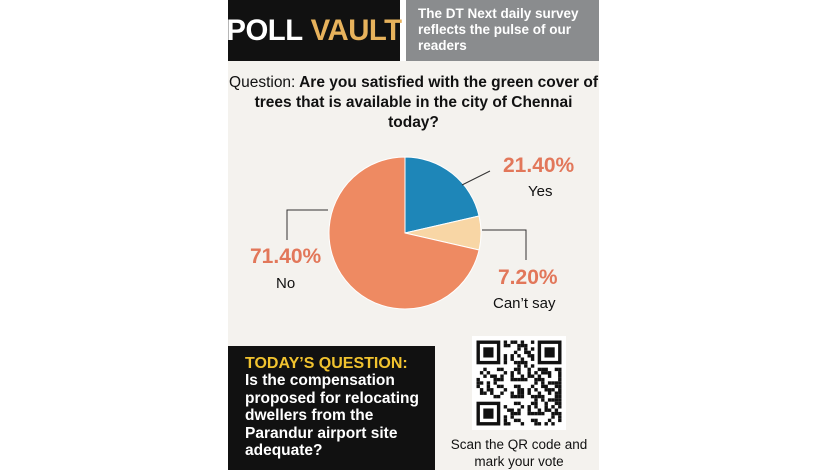  What do you see at coordinates (476, 178) in the screenshot?
I see `leader-line-yes` at bounding box center [476, 178].